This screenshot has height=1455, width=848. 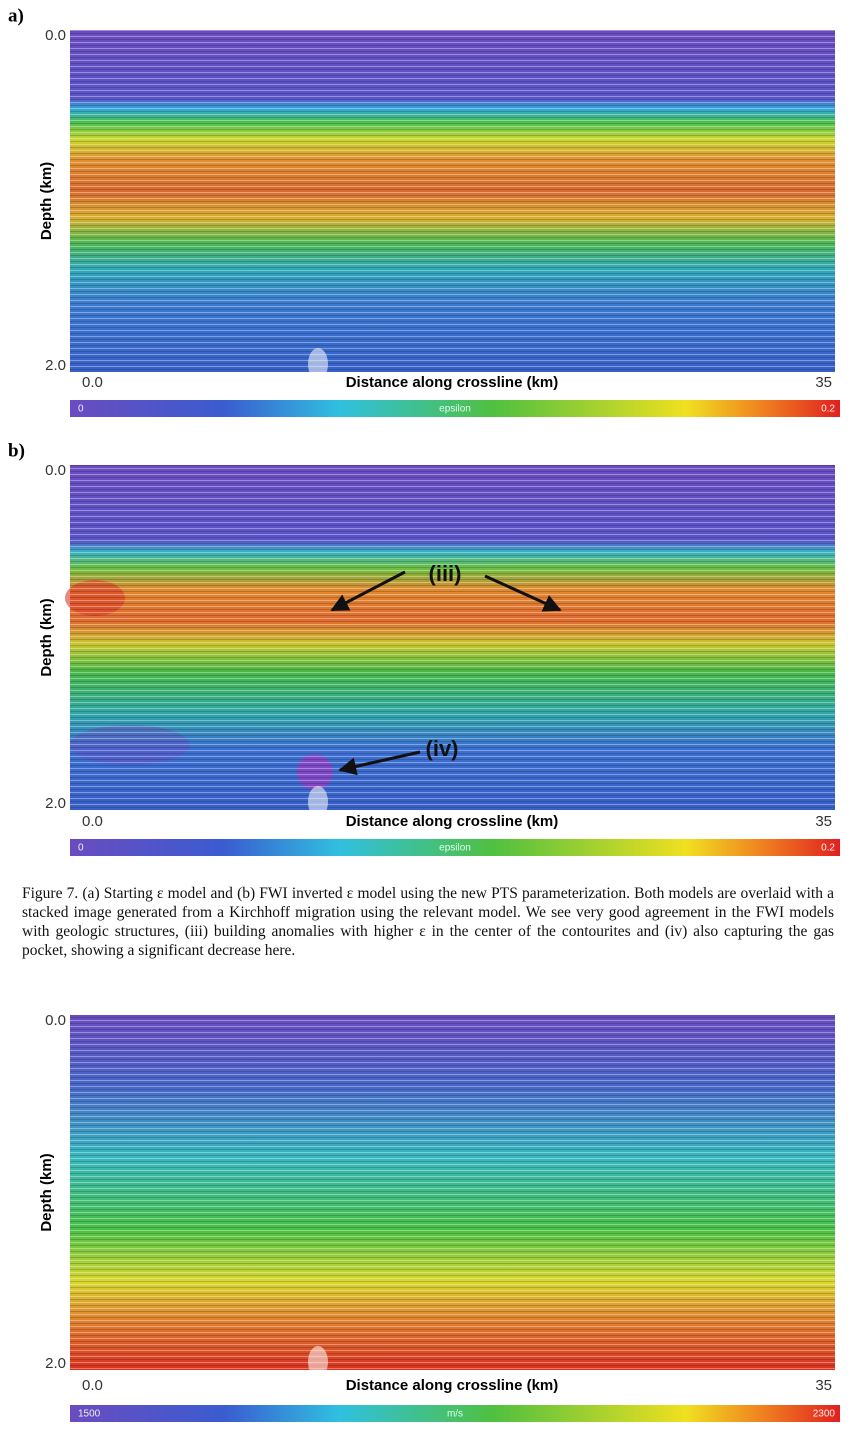 What do you see at coordinates (16, 450) in the screenshot?
I see `panel-label: b)` at bounding box center [16, 450].